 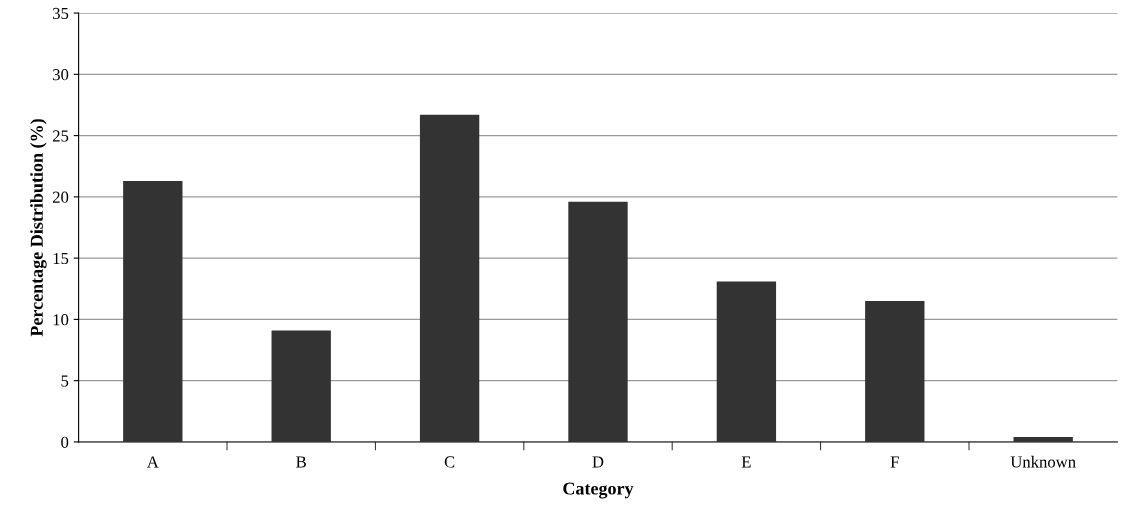 What do you see at coordinates (449, 462) in the screenshot?
I see `x-tick-label: C` at bounding box center [449, 462].